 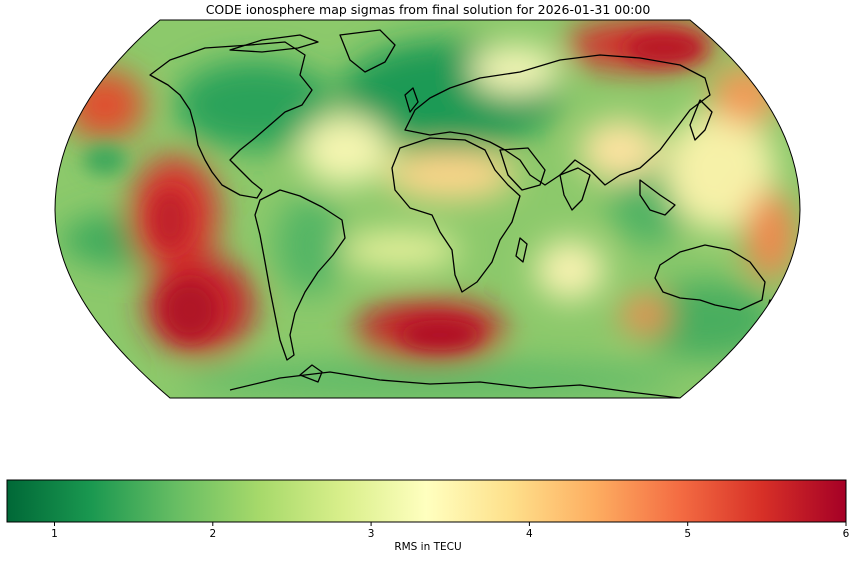 What do you see at coordinates (274, 43) in the screenshot?
I see `coastline-arctic-islands` at bounding box center [274, 43].